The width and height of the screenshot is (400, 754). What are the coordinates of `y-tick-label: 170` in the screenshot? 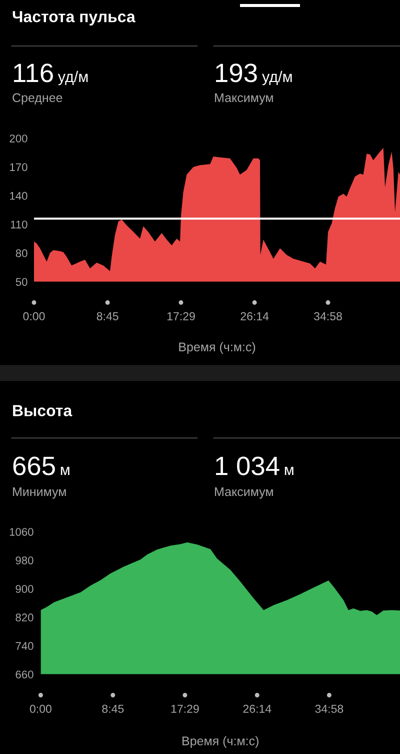 It's located at (19, 167).